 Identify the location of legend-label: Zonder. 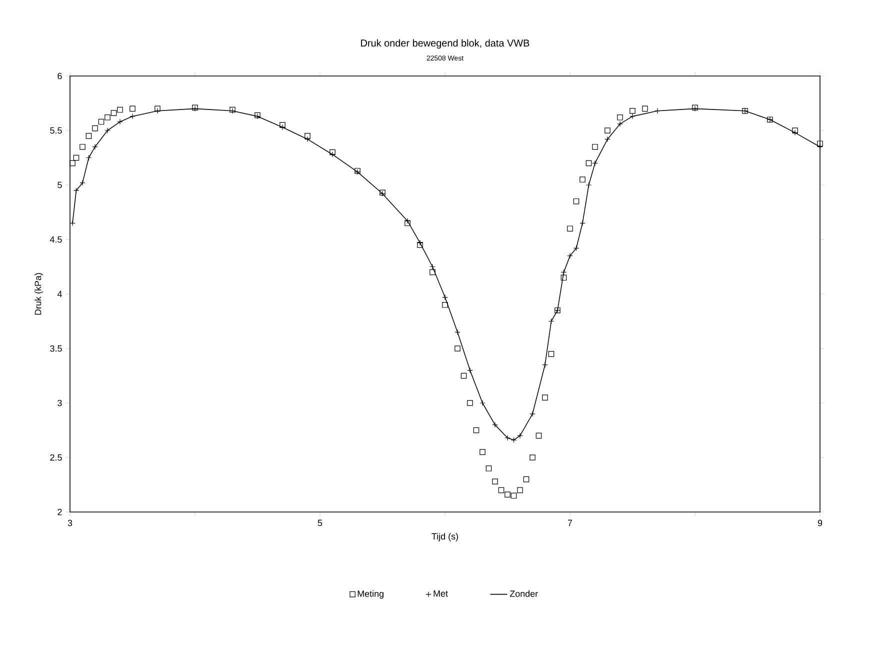
(524, 593).